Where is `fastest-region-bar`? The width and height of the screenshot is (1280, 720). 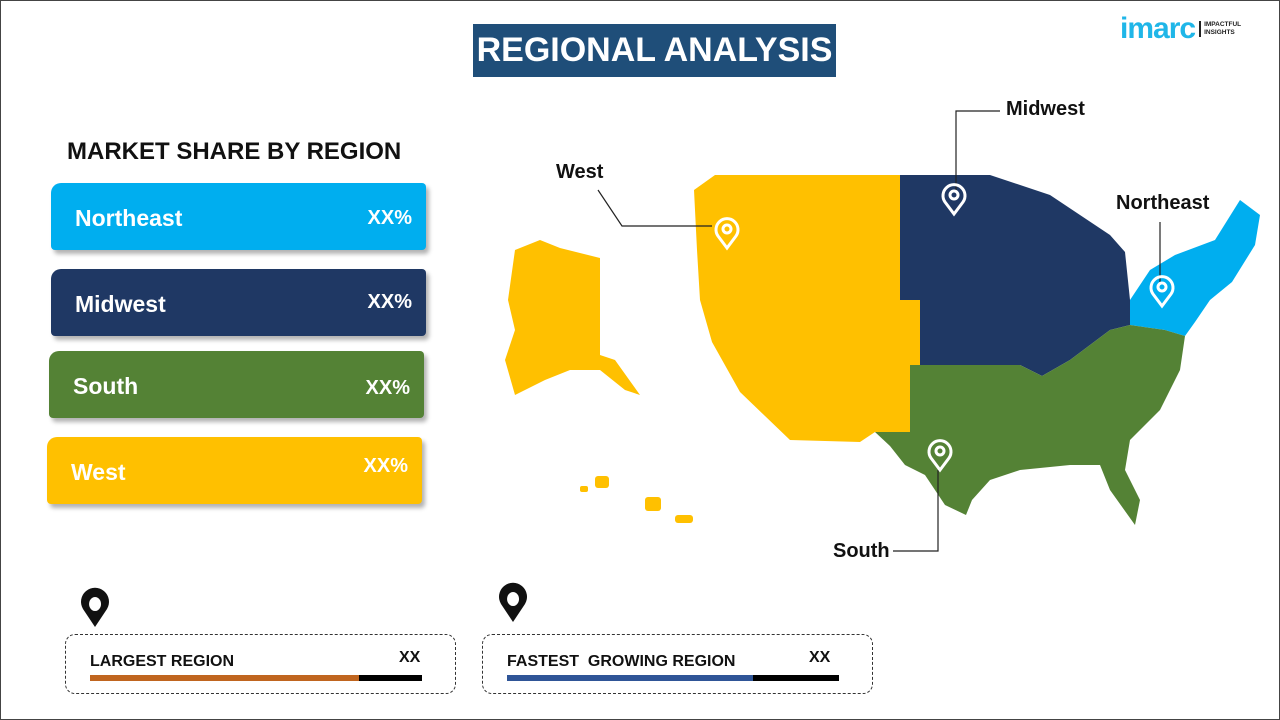 fastest-region-bar is located at coordinates (673, 678).